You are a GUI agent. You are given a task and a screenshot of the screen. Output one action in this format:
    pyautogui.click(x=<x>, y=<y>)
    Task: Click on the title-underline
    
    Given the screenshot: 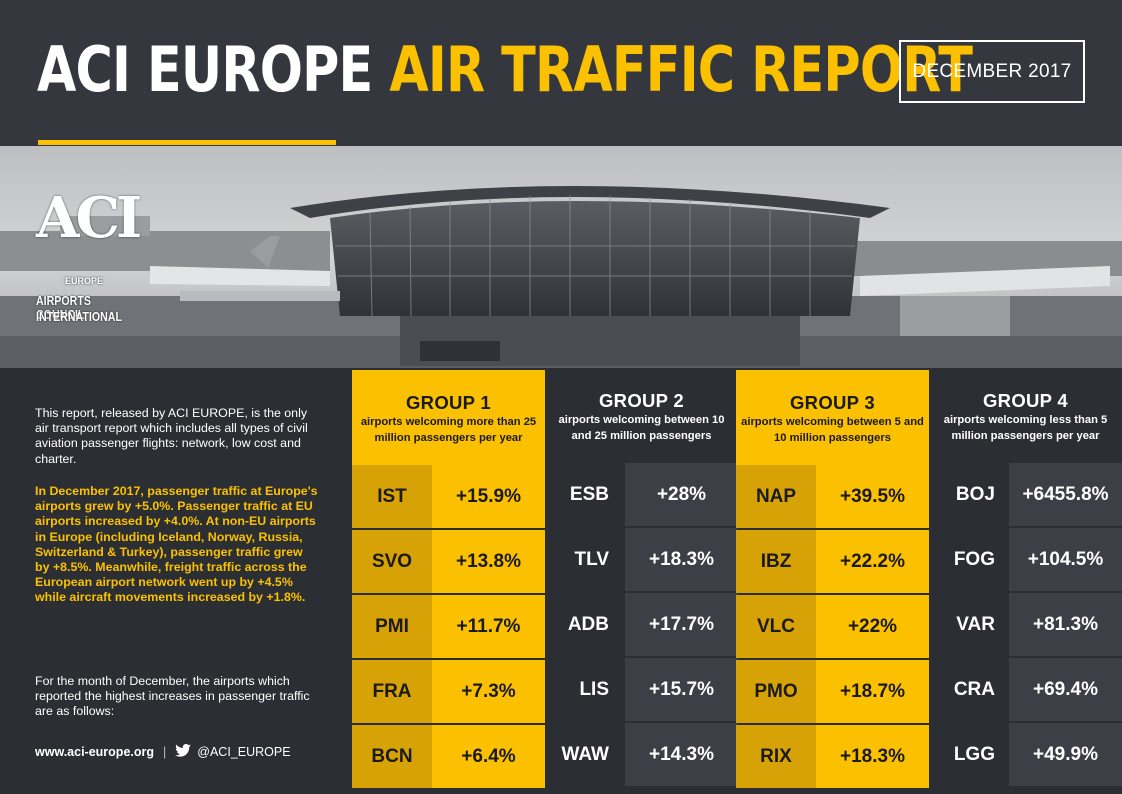 What is the action you would take?
    pyautogui.click(x=187, y=142)
    